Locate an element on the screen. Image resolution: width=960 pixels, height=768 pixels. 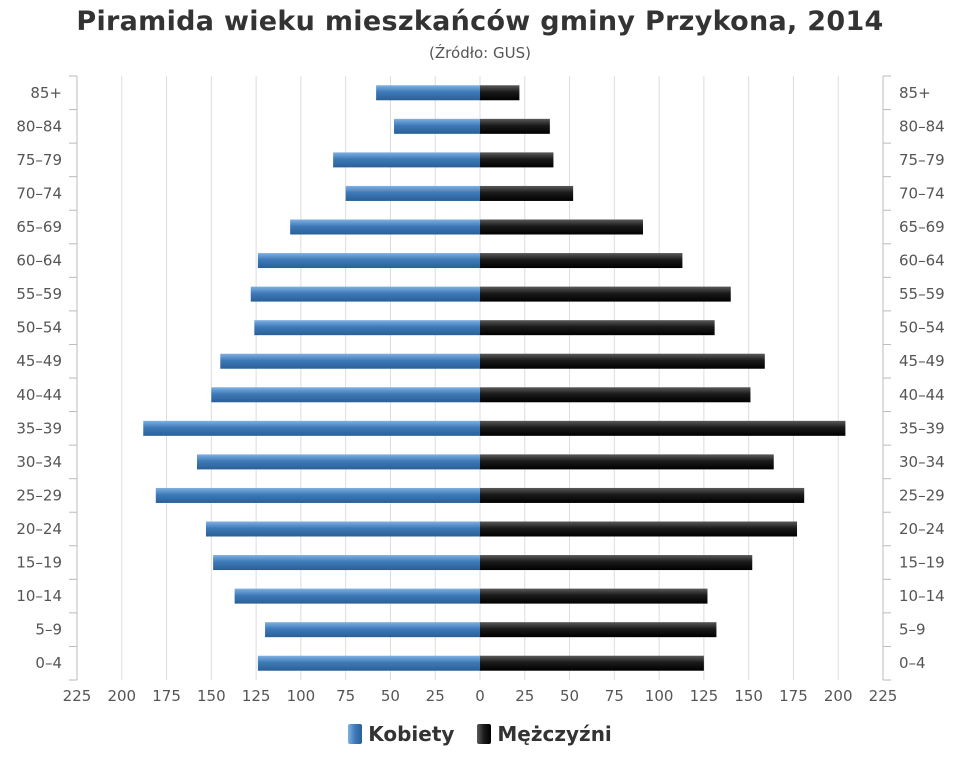
y-tick-label-right: 70–74 is located at coordinates (922, 193).